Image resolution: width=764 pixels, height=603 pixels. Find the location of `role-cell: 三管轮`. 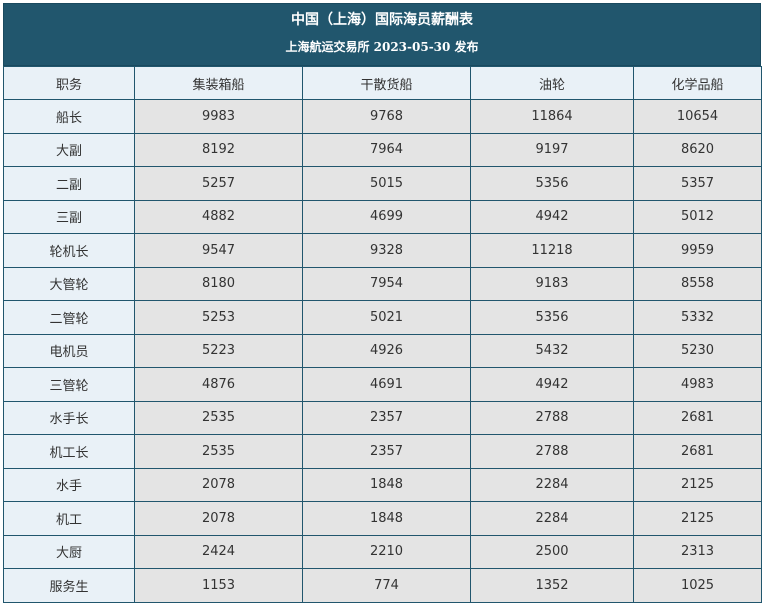

role-cell: 三管轮 is located at coordinates (69, 384).